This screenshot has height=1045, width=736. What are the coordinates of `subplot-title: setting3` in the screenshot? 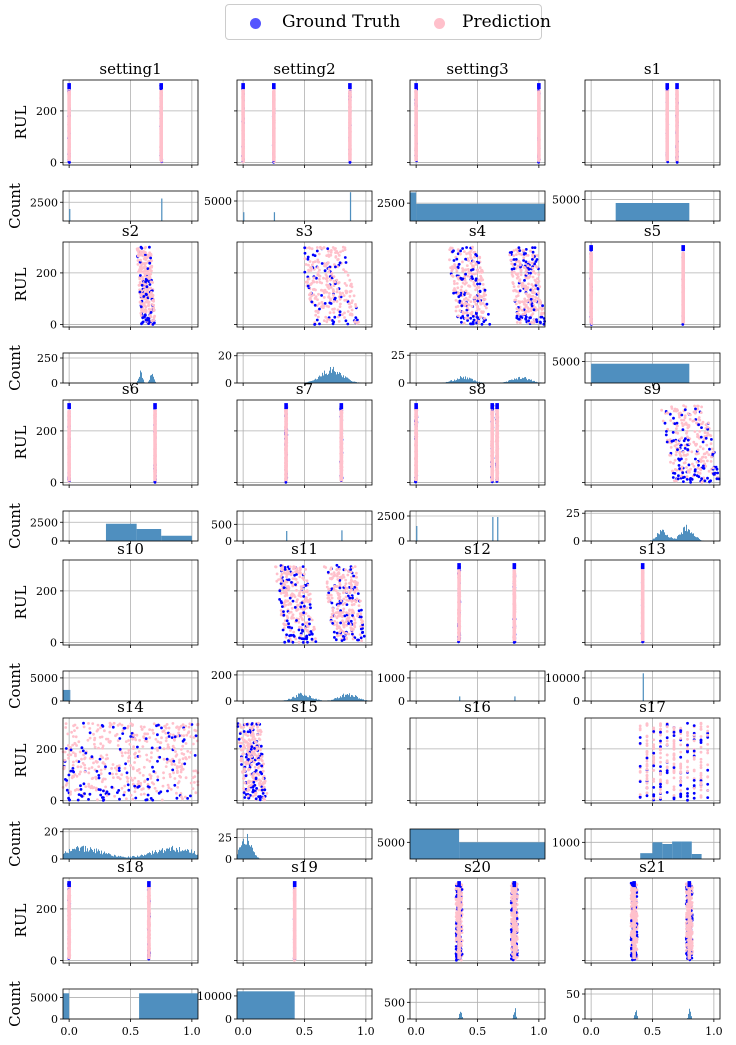 It's located at (477, 69).